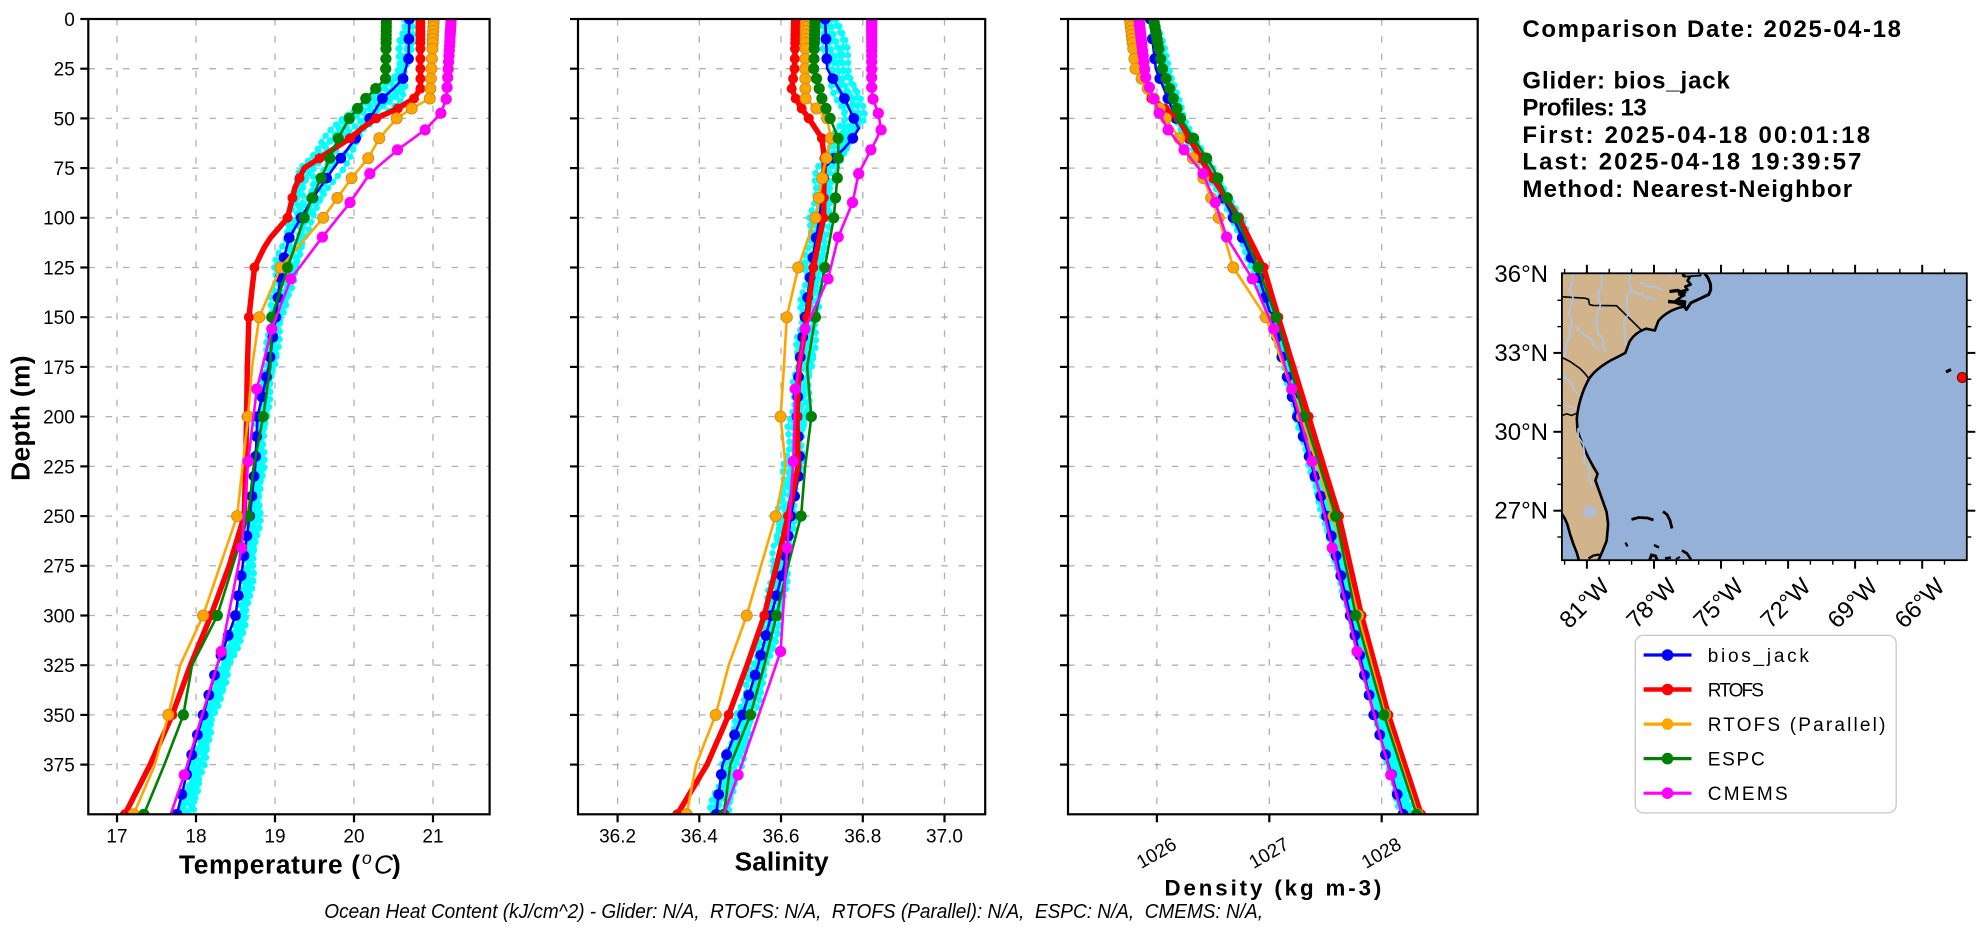 The image size is (1978, 934). Describe the element at coordinates (944, 837) in the screenshot. I see `svg-text: 37.0` at that location.